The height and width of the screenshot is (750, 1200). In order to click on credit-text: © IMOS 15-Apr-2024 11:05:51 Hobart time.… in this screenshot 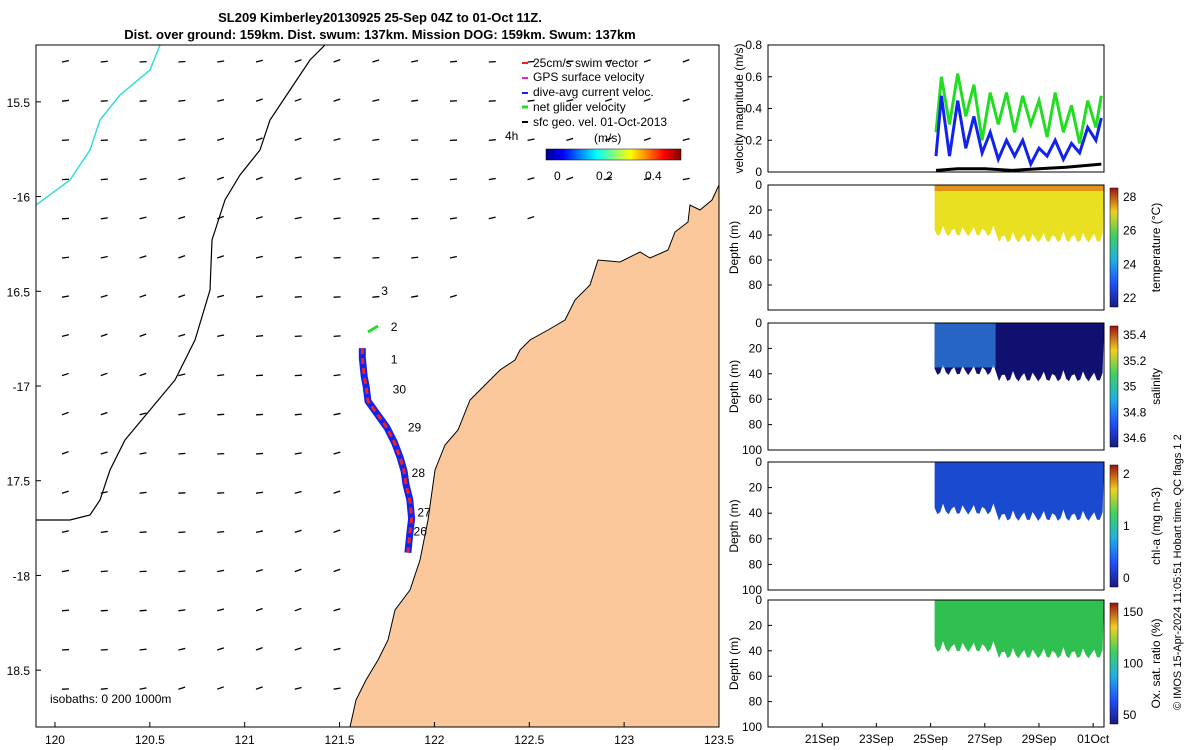, I will do `click(1178, 572)`.